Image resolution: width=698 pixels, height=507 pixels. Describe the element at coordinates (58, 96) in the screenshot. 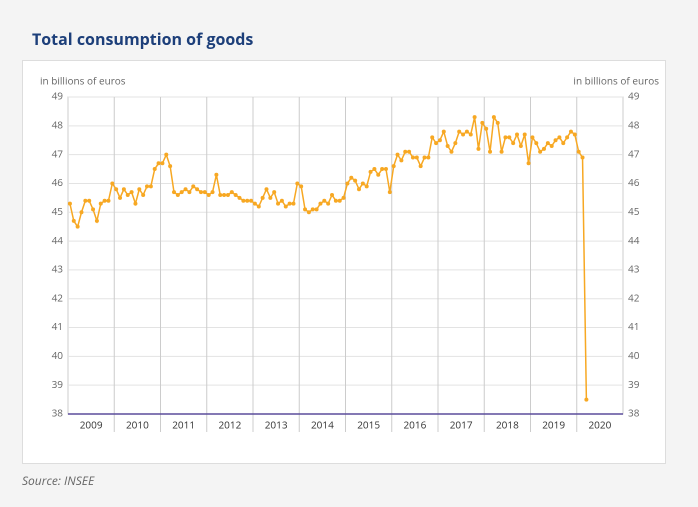

I see `y-tick-label: 49` at that location.